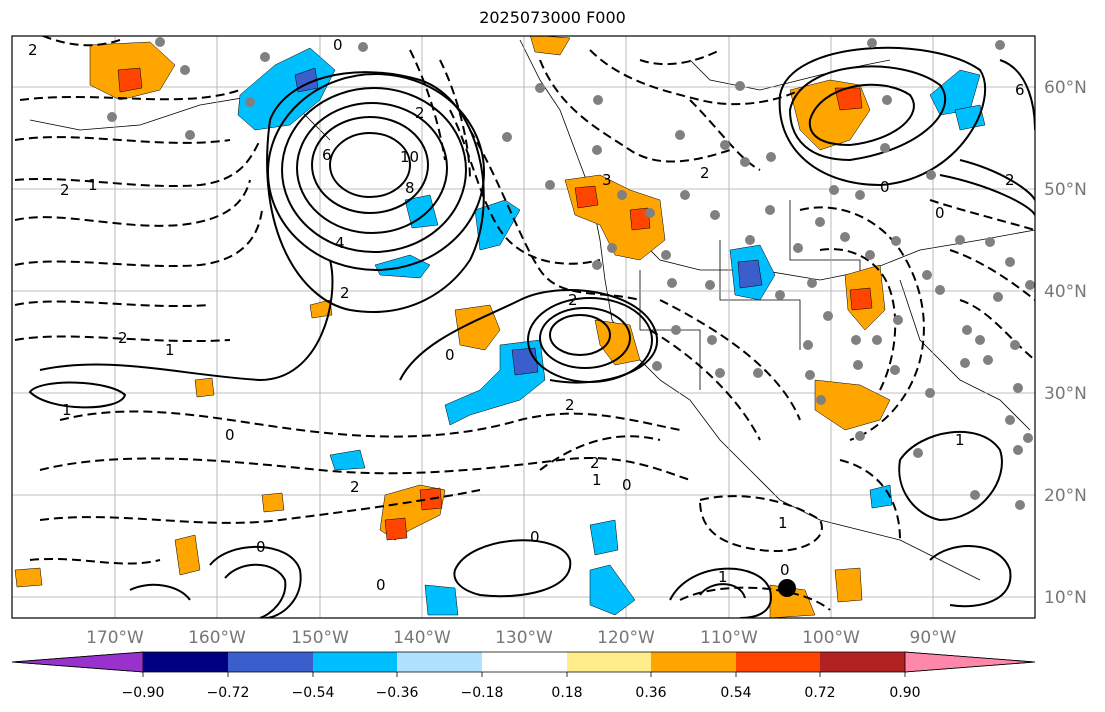 This screenshot has width=1105, height=712. Describe the element at coordinates (1065, 190) in the screenshot. I see `lat-label: 50°N` at that location.